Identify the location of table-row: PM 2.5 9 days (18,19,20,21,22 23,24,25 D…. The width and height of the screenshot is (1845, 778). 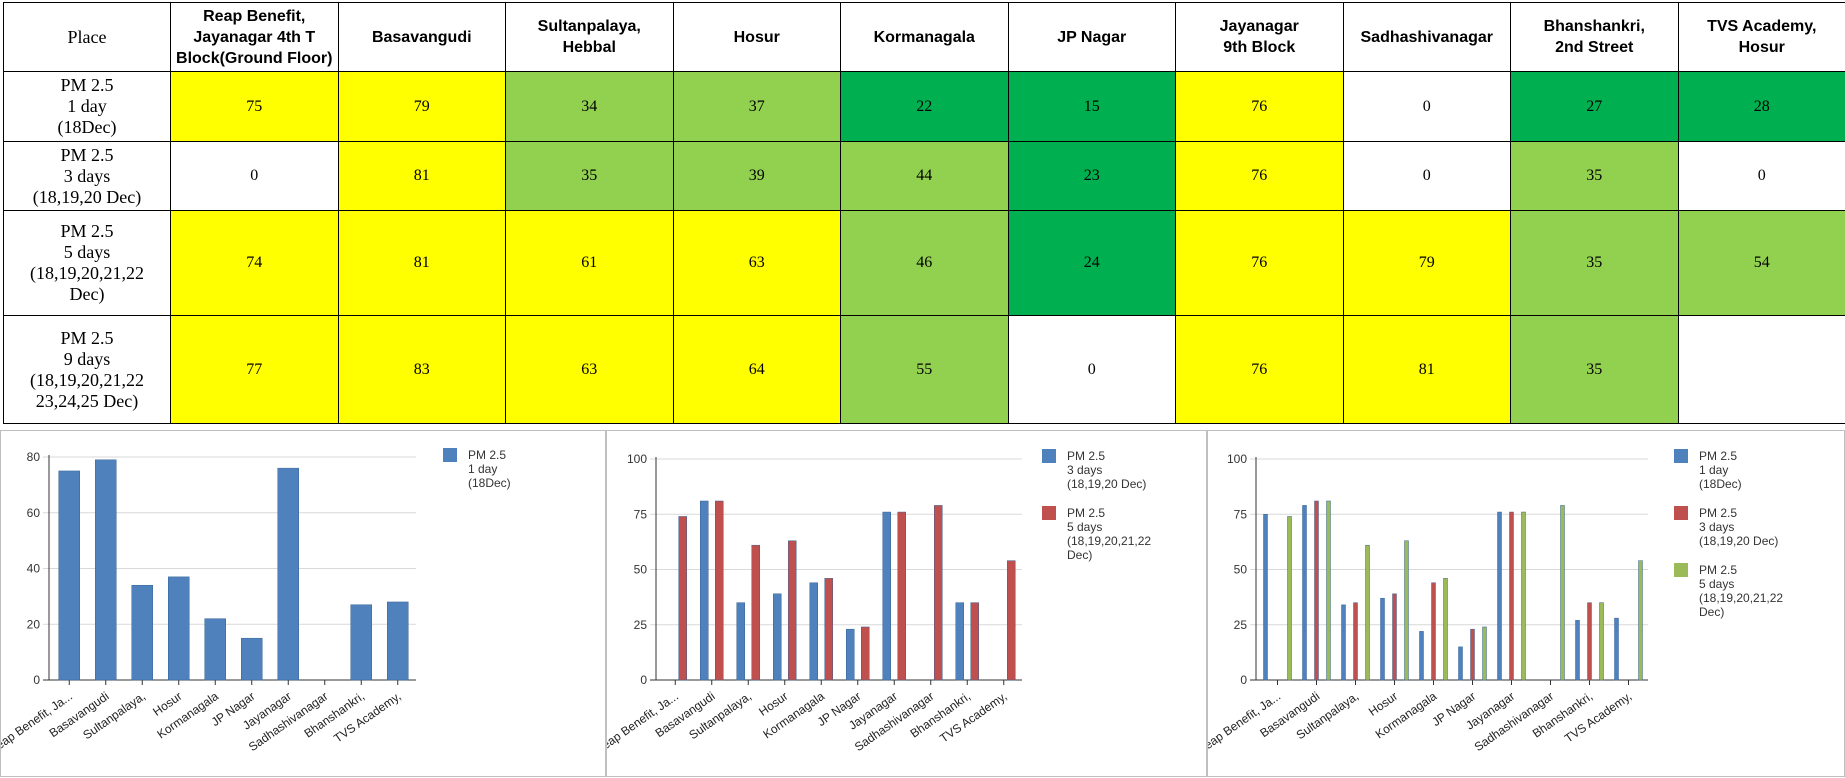
(924, 370).